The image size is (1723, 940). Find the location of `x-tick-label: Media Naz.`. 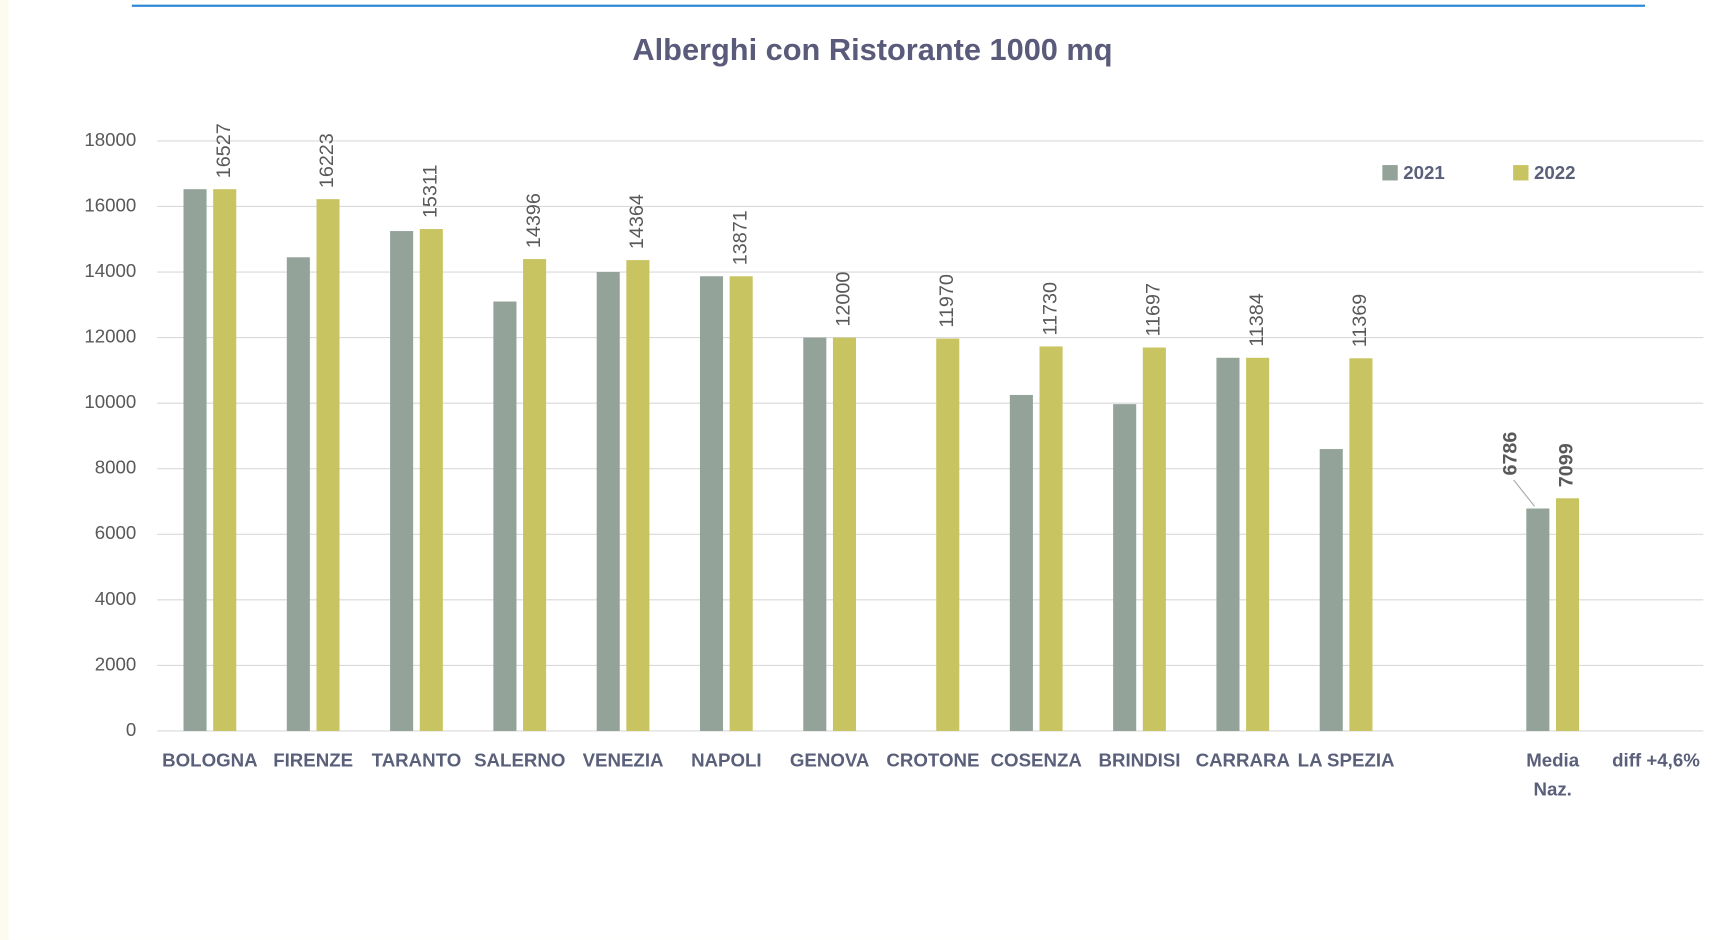

x-tick-label: Media Naz. is located at coordinates (1553, 775).